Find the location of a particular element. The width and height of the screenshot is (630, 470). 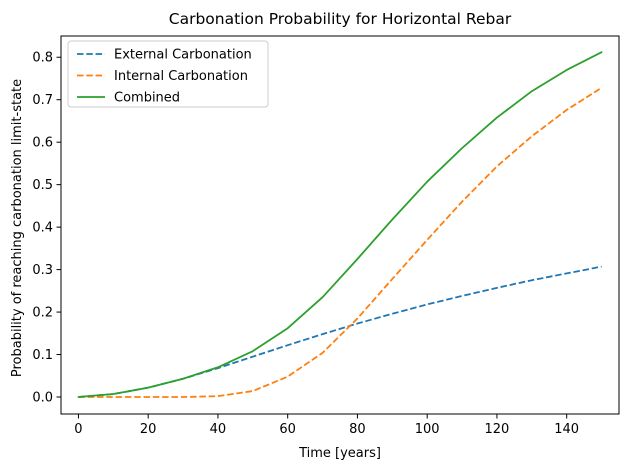

y-tick-label: 0.4 is located at coordinates (42, 228).